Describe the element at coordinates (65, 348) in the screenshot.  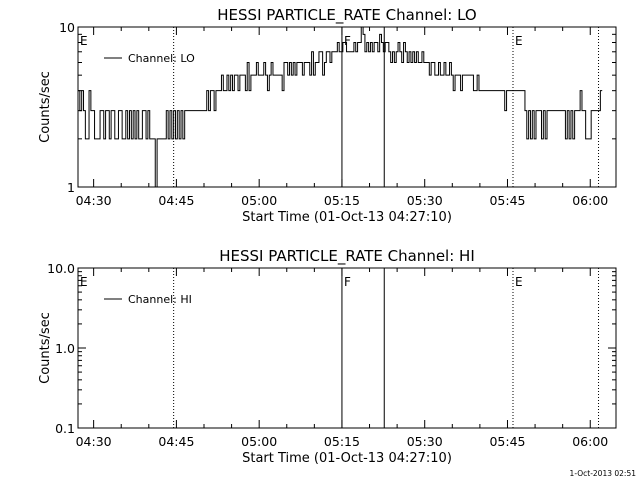
I see `y-tick-label: 1.0` at that location.